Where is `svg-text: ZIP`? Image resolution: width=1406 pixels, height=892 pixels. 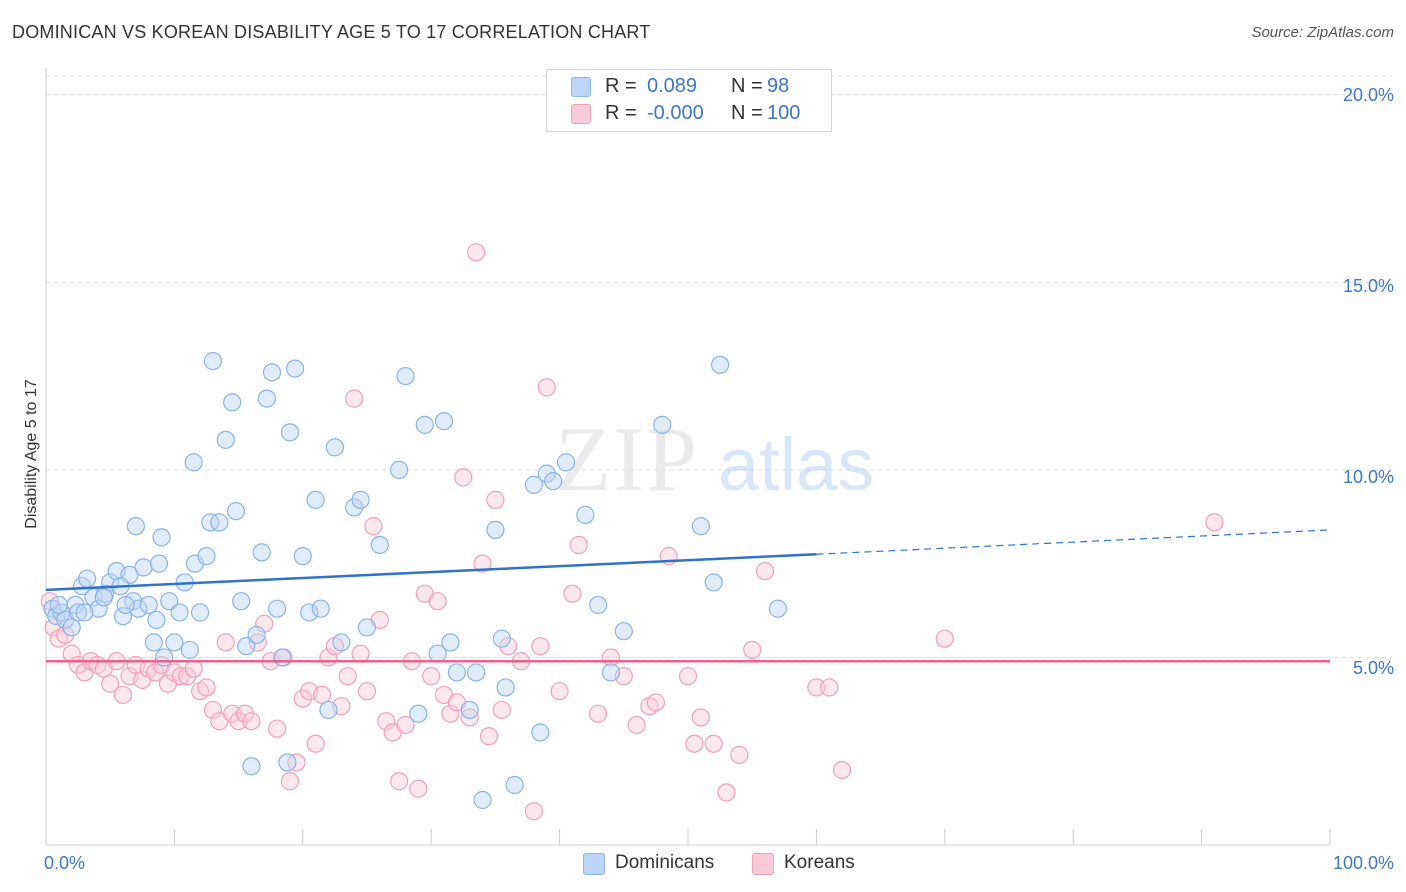 svg-text: ZIP is located at coordinates (627, 459).